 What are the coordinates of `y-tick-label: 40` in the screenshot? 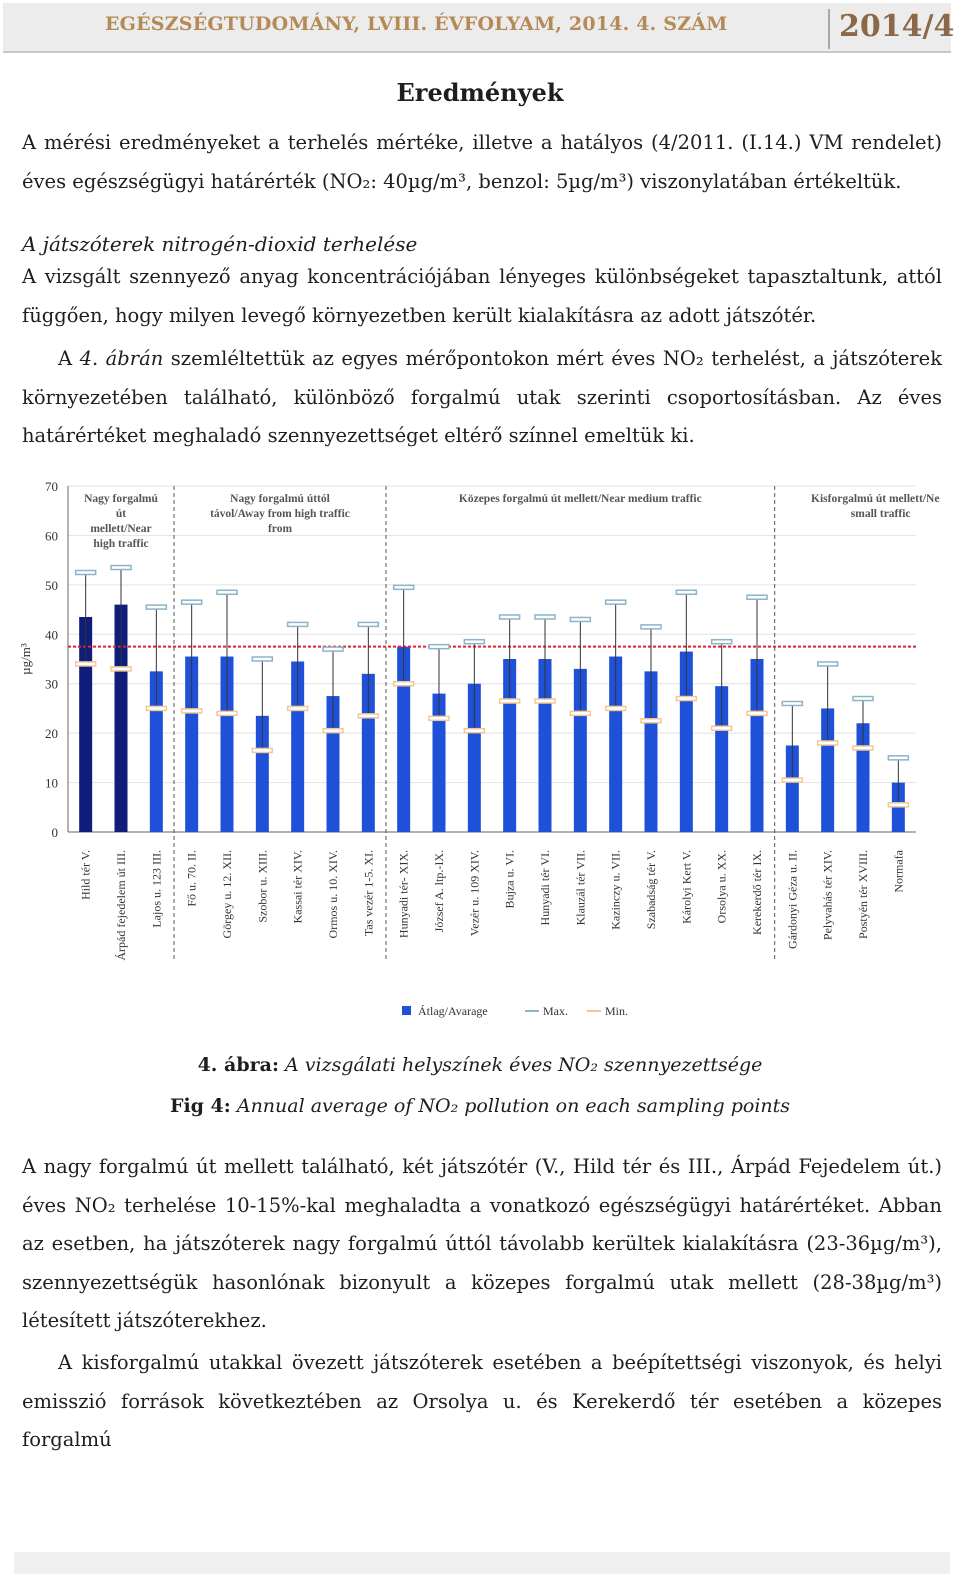 It's located at (51, 634).